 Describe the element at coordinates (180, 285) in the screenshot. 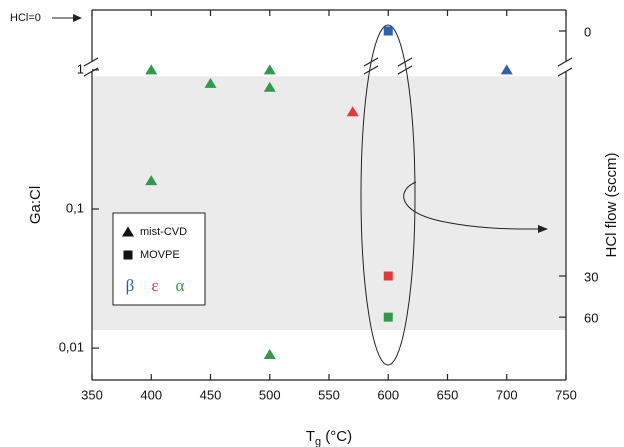

I see `legend-phase: α` at that location.